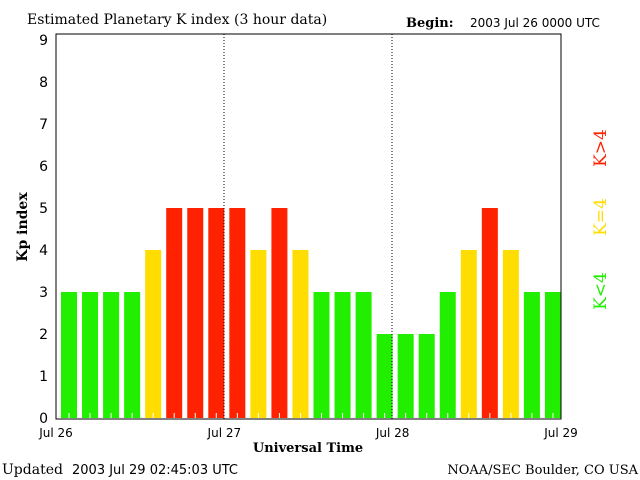  Describe the element at coordinates (601, 148) in the screenshot. I see `legend-high: K>4` at that location.